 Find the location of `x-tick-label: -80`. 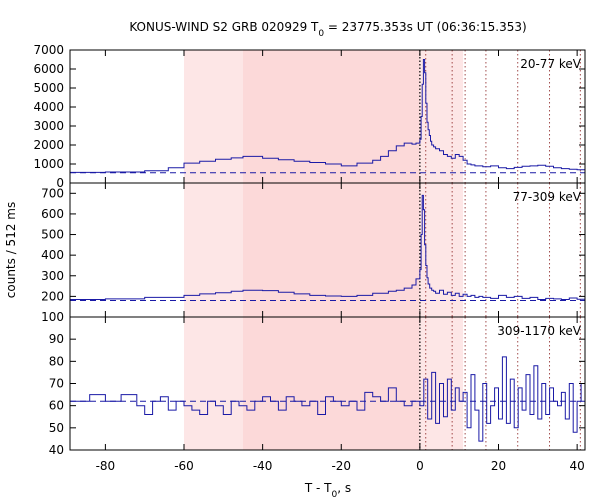

x-tick-label: -80 is located at coordinates (106, 466).